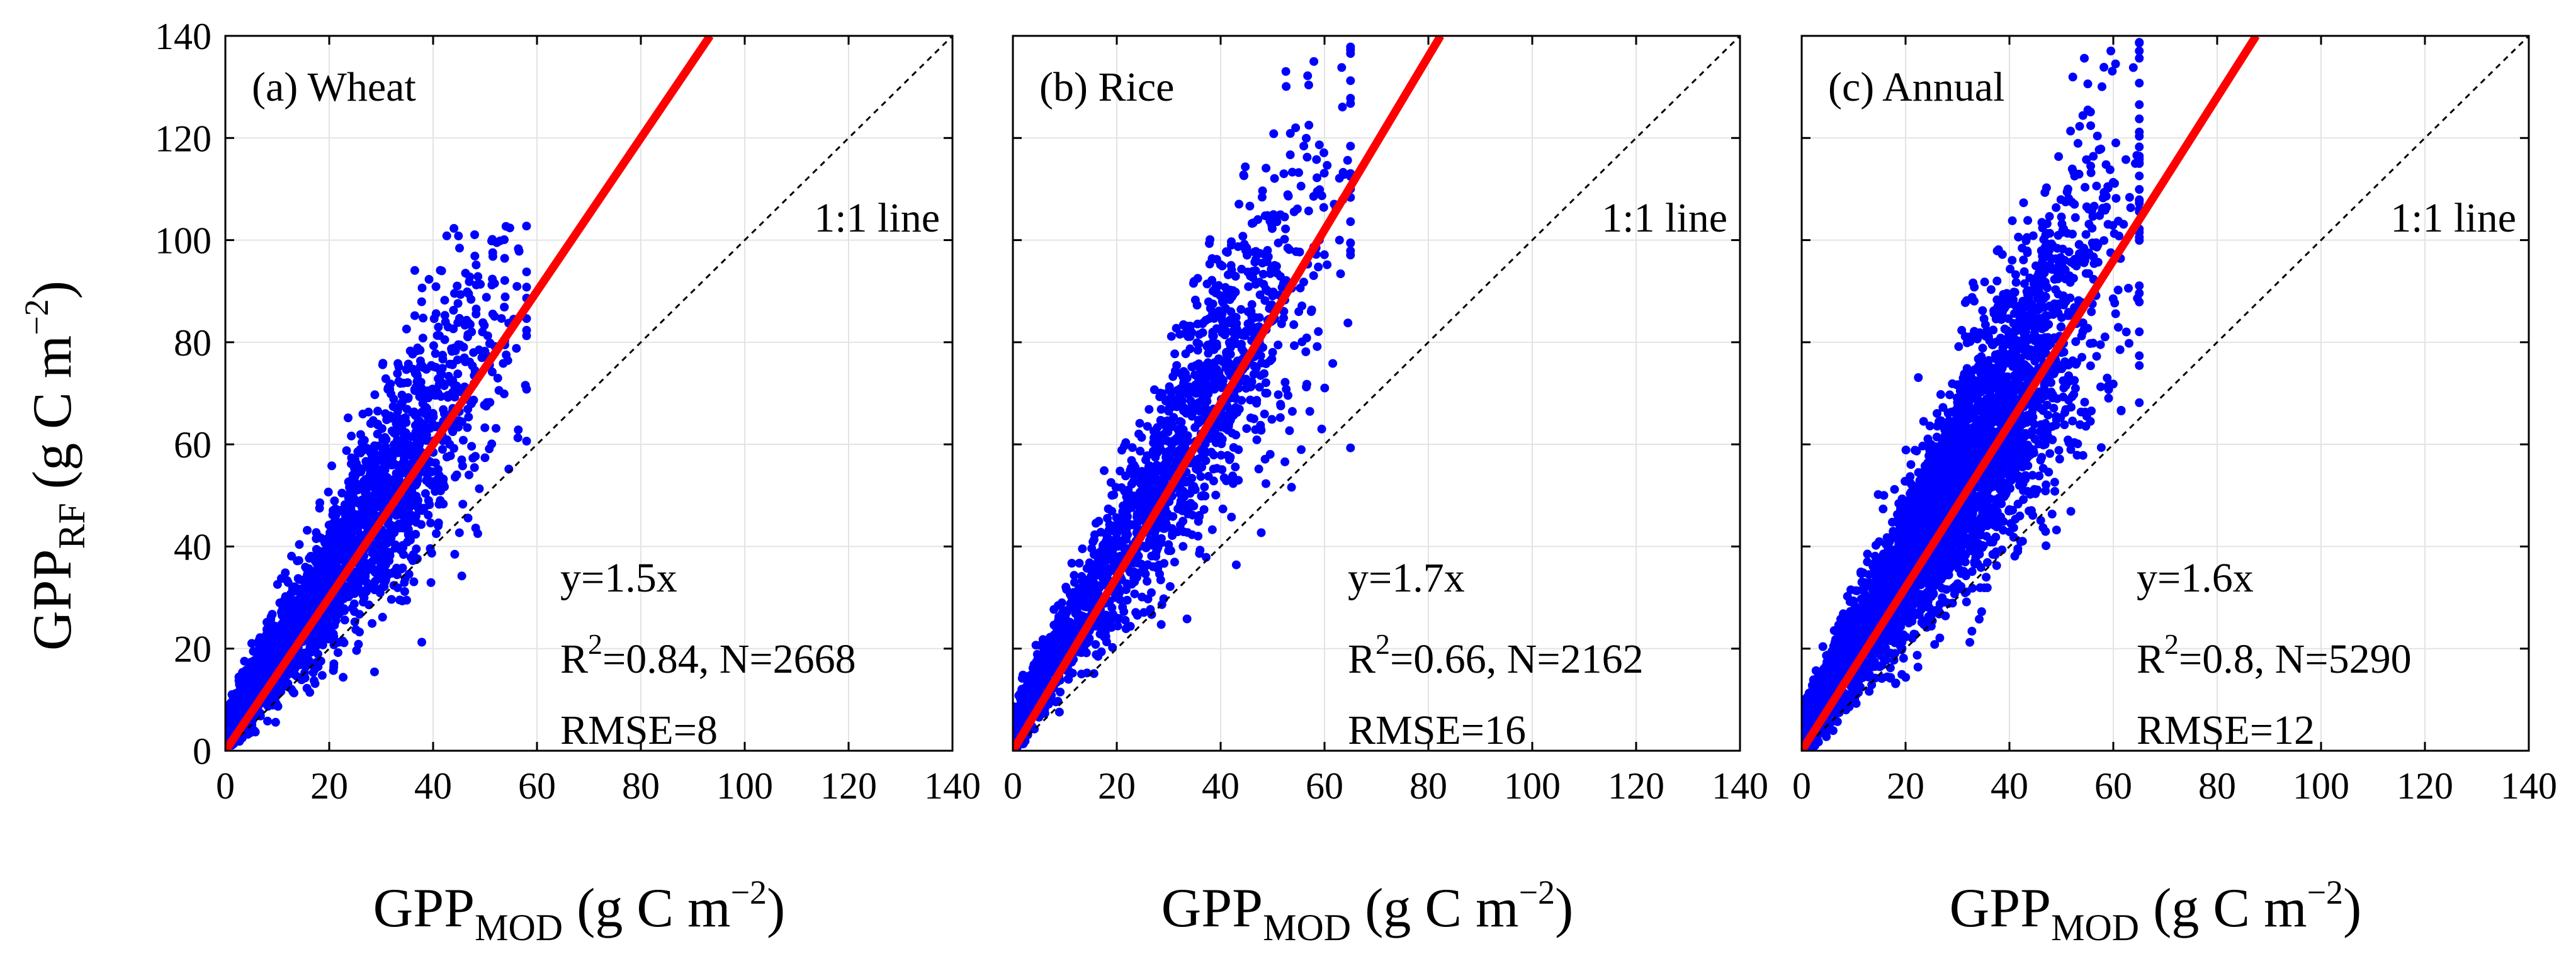 The height and width of the screenshot is (954, 2576). What do you see at coordinates (1228, 394) in the screenshot?
I see `rice-fit-line` at bounding box center [1228, 394].